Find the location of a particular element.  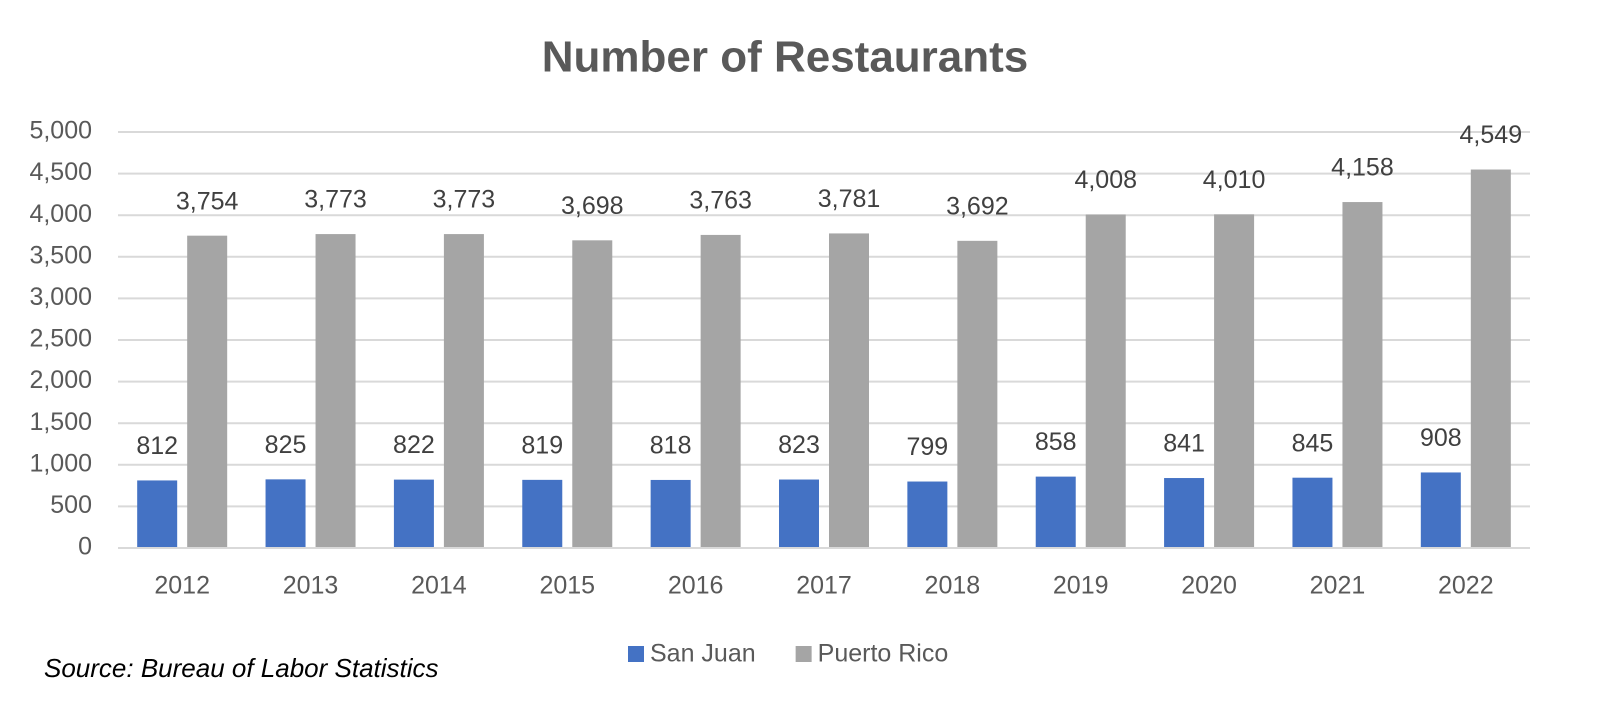

x-tick-label: 2019 is located at coordinates (1081, 586).